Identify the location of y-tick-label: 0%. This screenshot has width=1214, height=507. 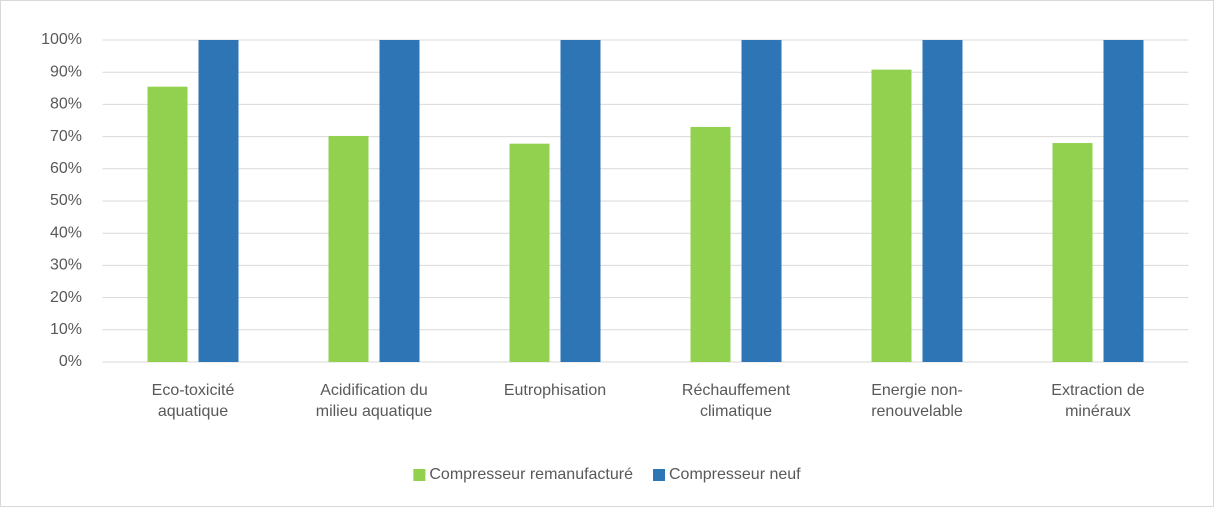
(70, 361).